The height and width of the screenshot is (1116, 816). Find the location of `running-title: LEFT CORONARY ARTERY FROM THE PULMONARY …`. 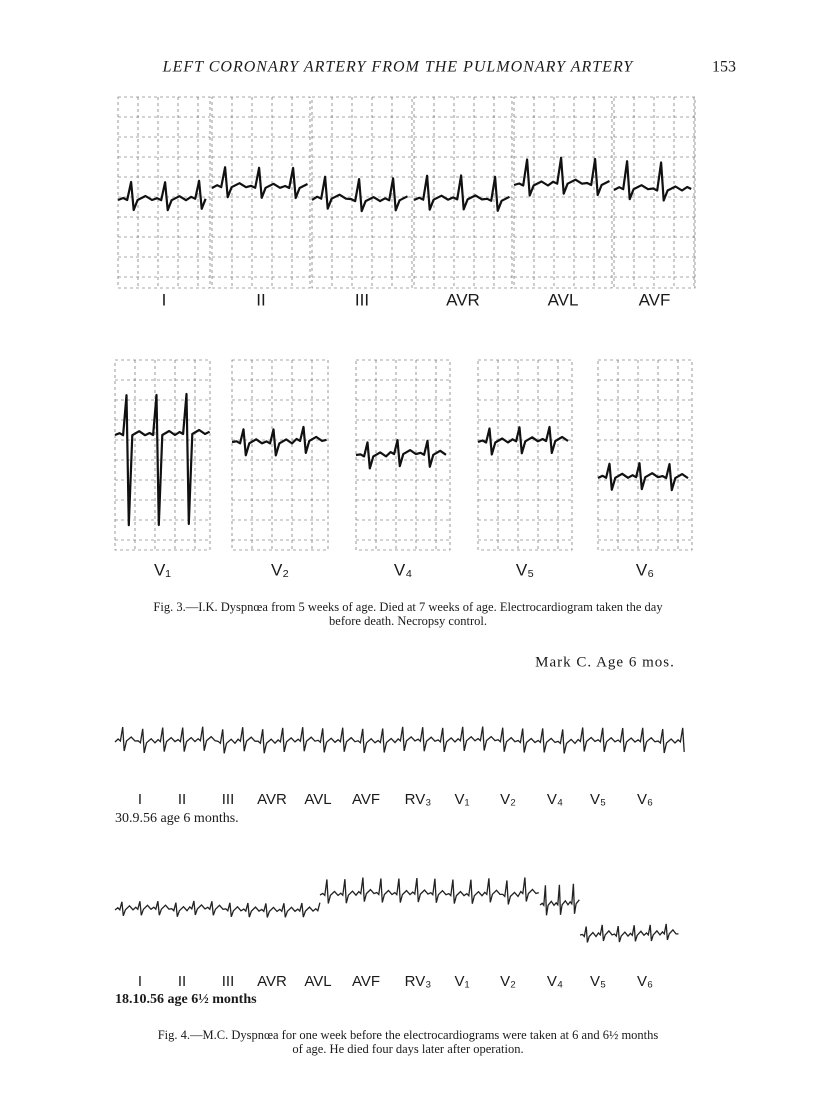

running-title: LEFT CORONARY ARTERY FROM THE PULMONARY … is located at coordinates (398, 67).